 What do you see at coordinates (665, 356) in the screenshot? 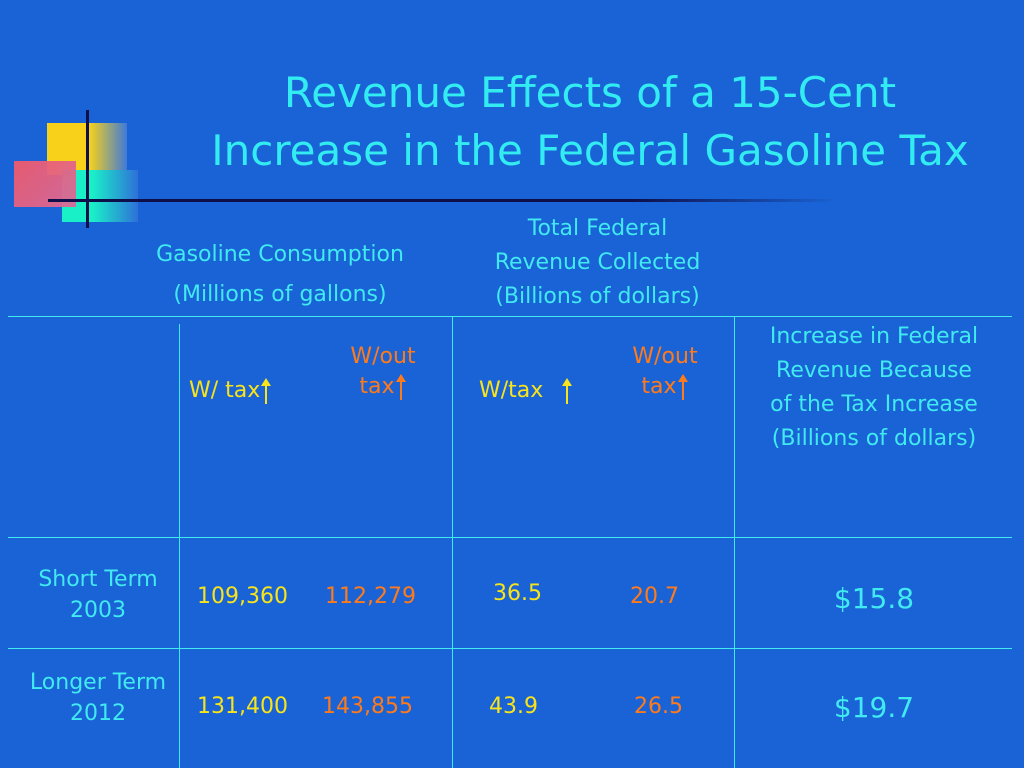
I see `subheader-revenue-without-tax-line-1: W/out` at bounding box center [665, 356].